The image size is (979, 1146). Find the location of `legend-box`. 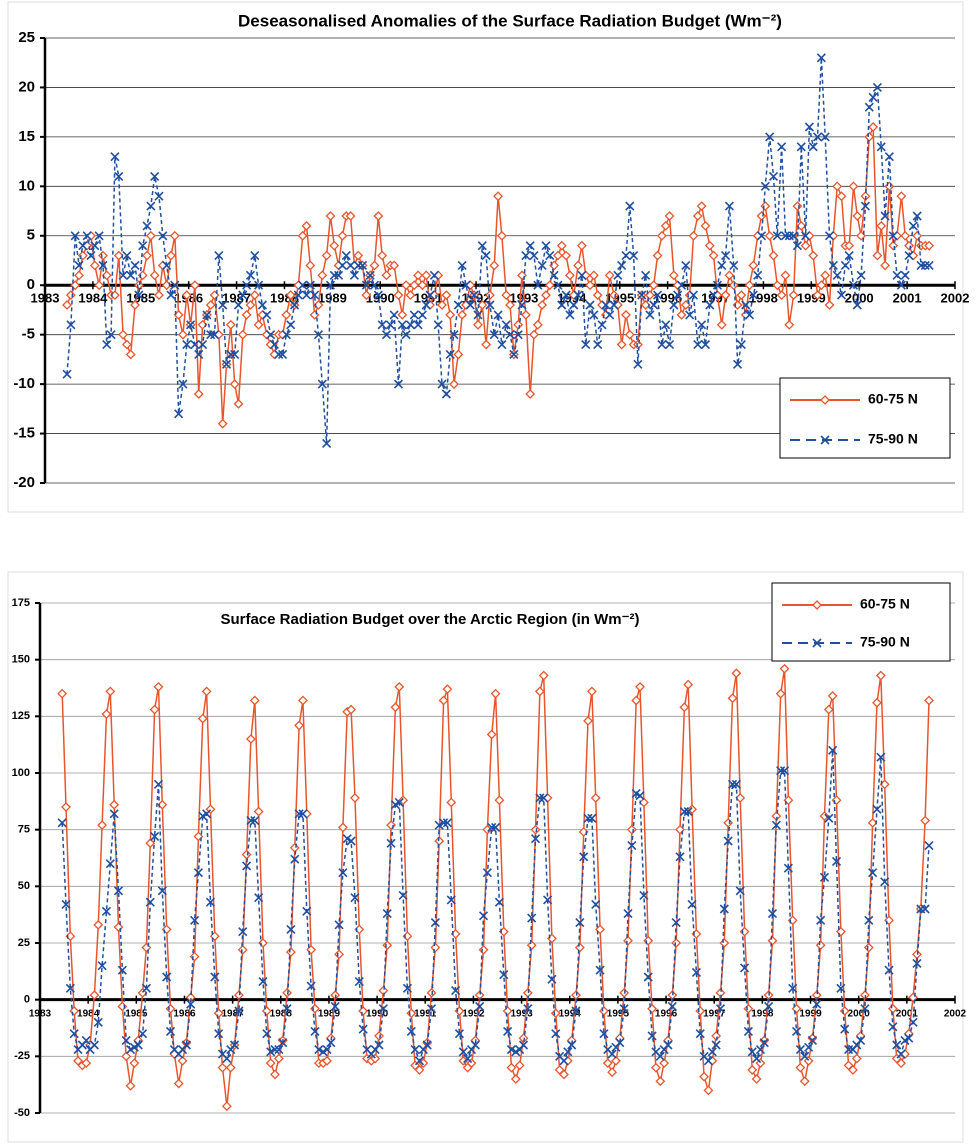

legend-box is located at coordinates (861, 622).